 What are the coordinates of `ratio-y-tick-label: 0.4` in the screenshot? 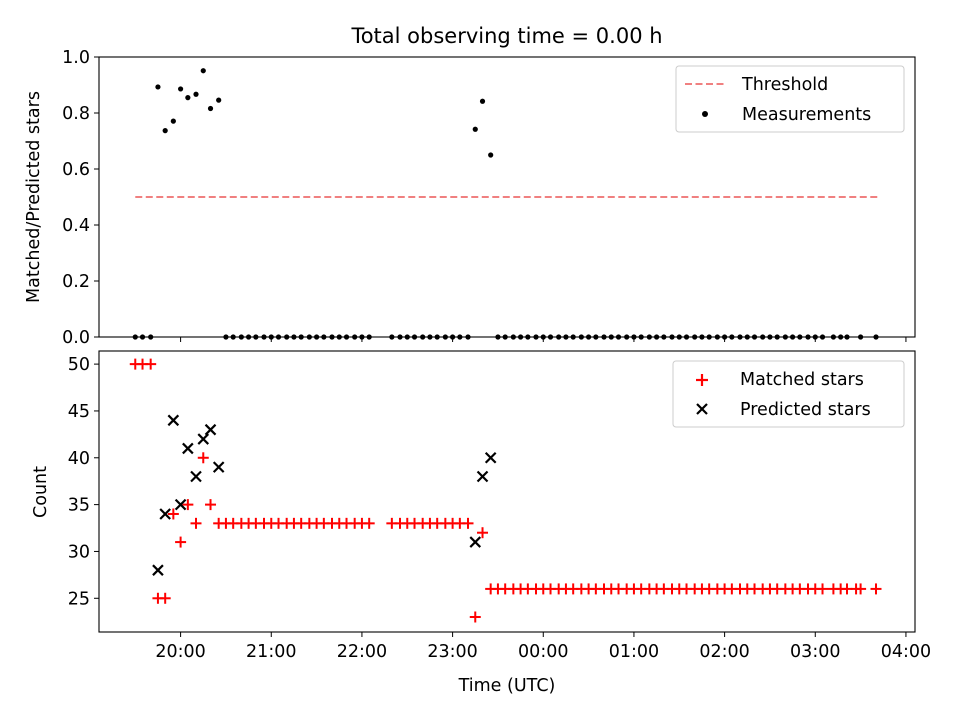 It's located at (76, 226).